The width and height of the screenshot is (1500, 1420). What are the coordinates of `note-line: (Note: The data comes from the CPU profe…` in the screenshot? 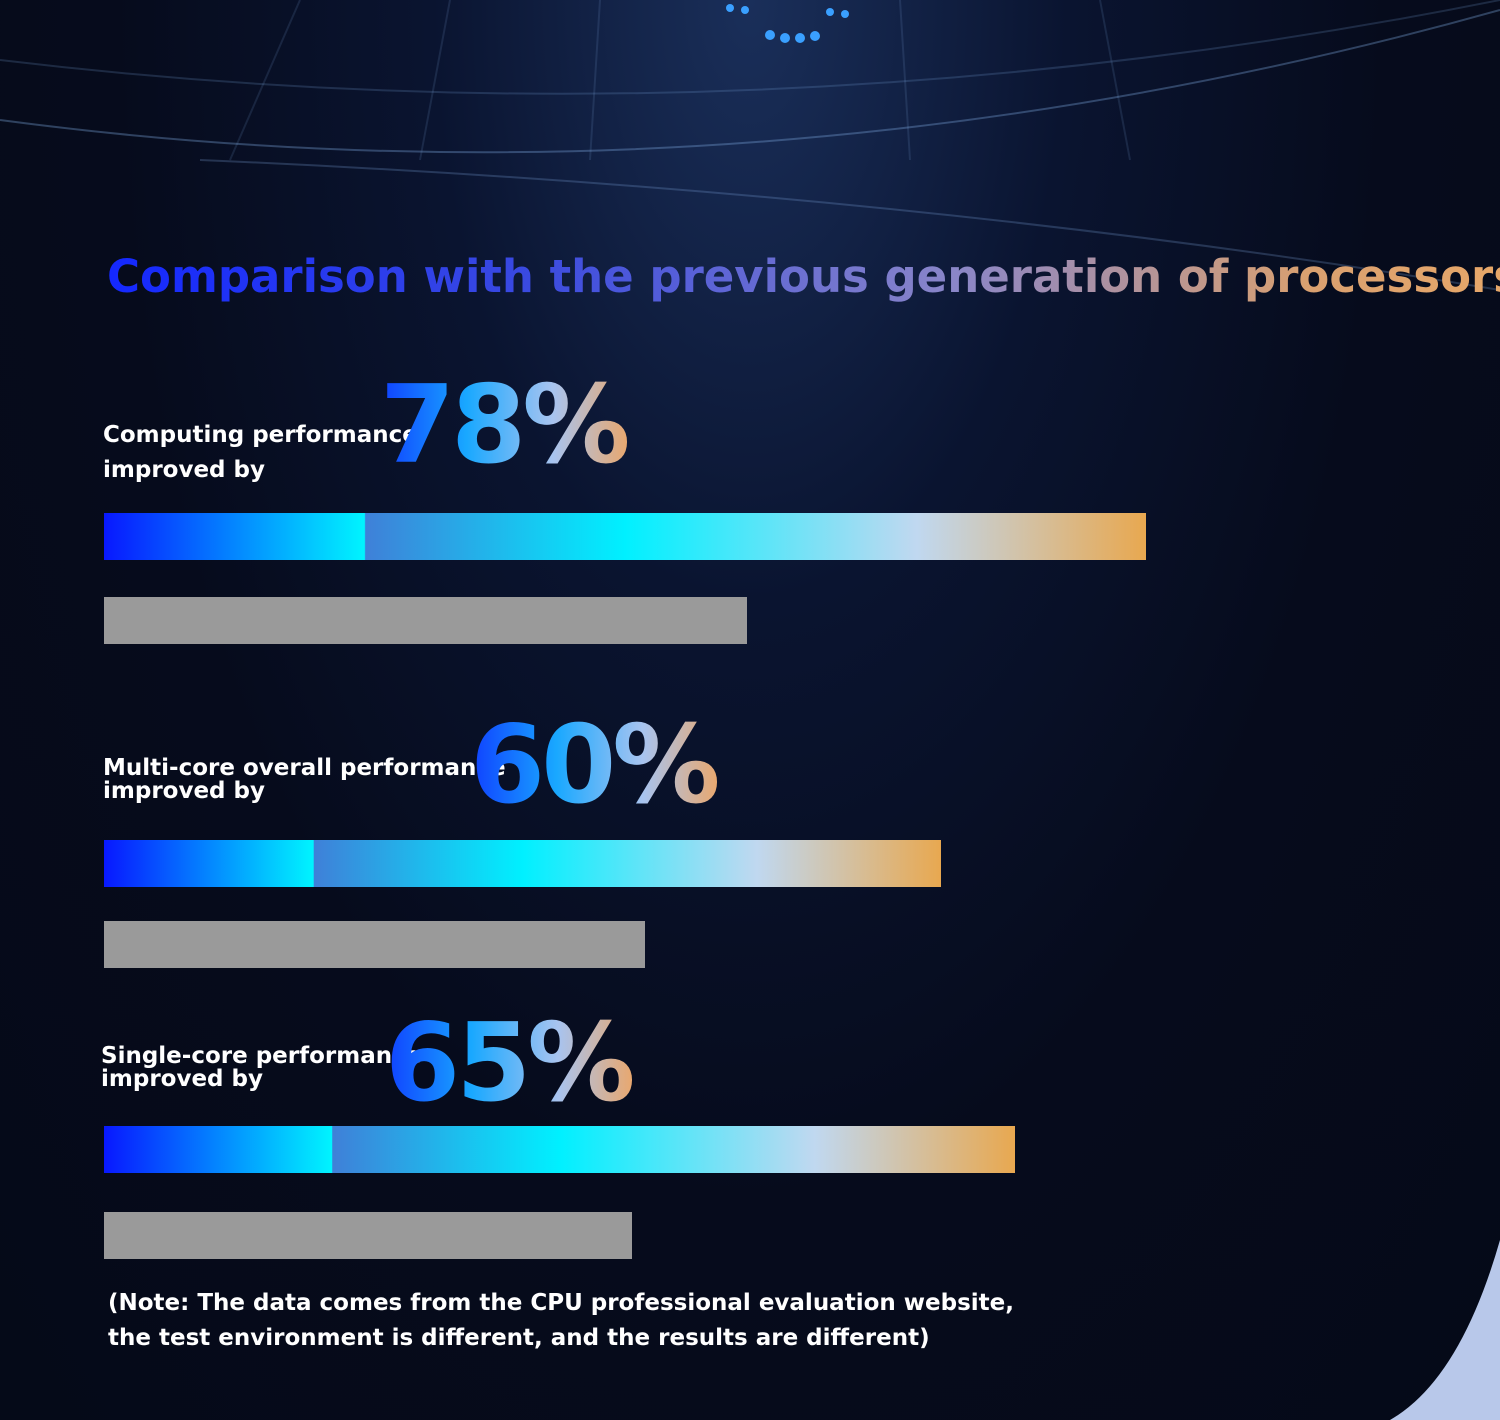 It's located at (561, 1303).